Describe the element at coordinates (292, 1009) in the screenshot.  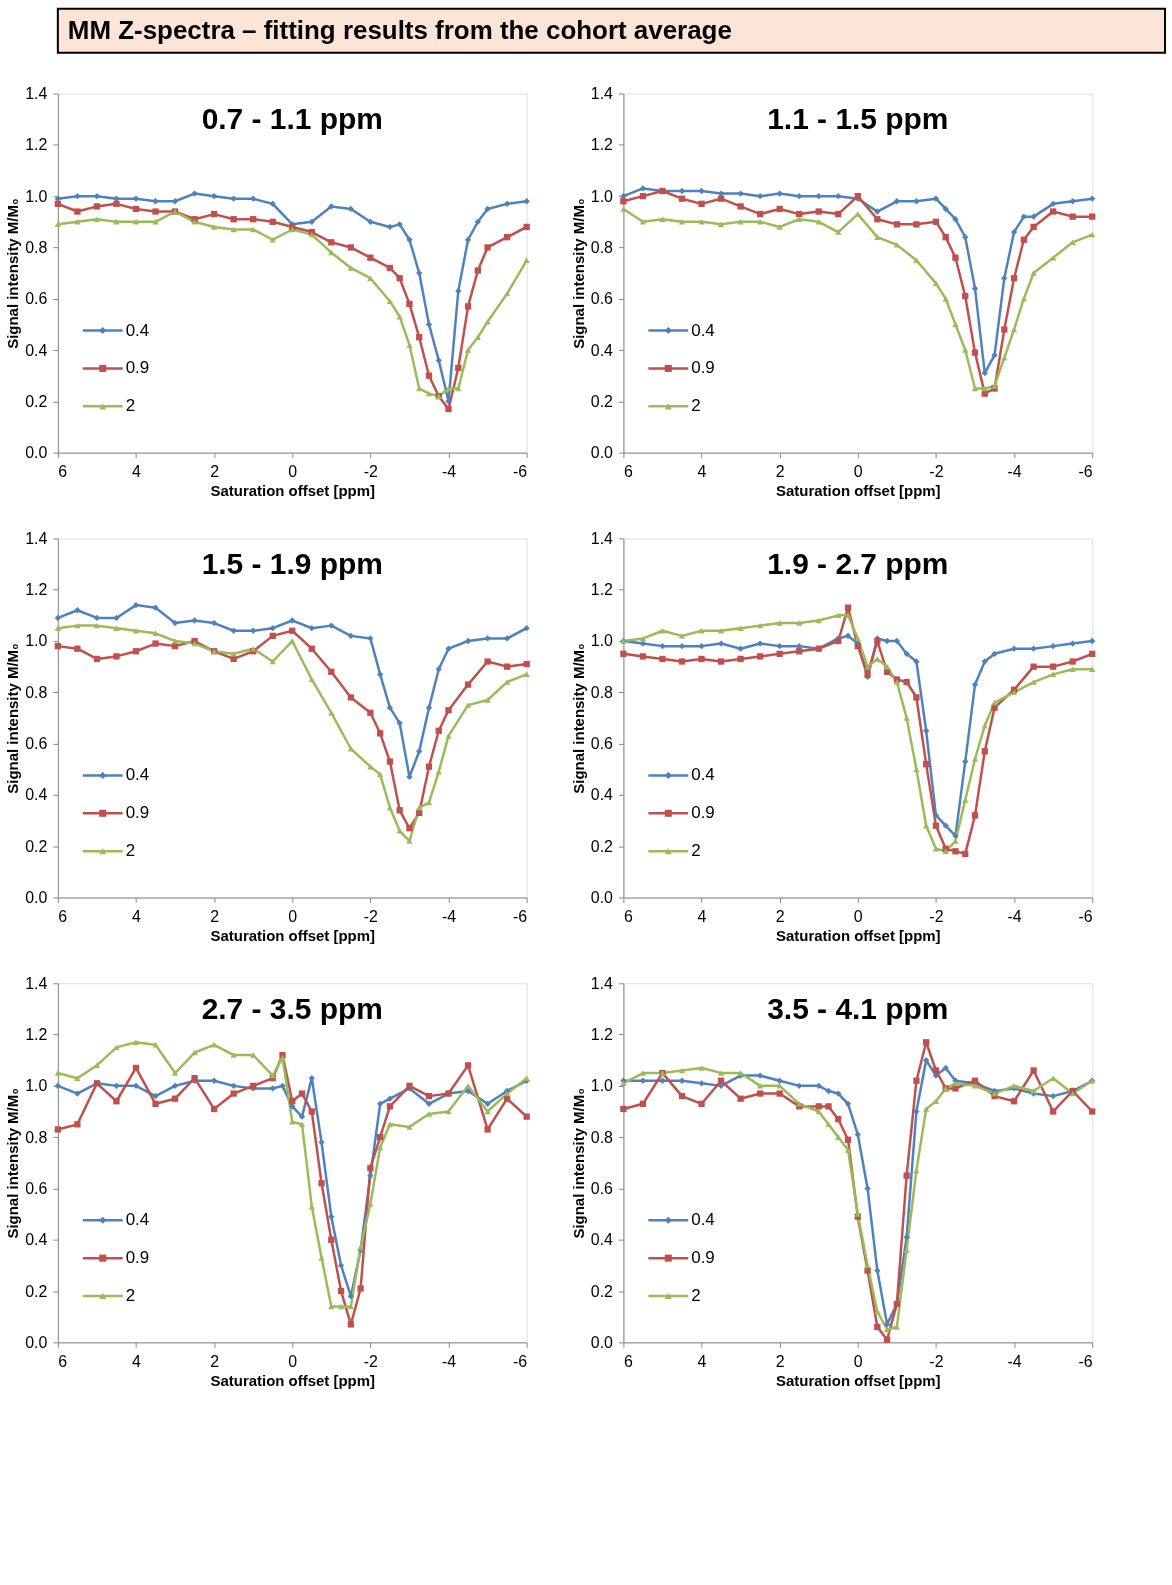
I see `chart-title: 2.7 - 3.5 ppm` at that location.